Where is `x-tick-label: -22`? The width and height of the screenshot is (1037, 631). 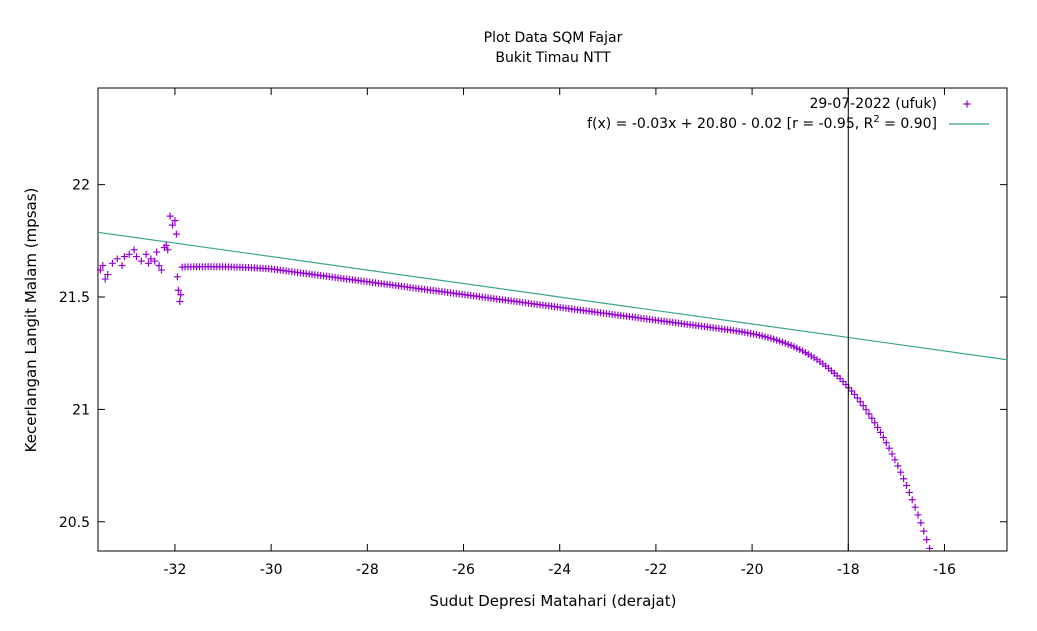
x-tick-label: -22 is located at coordinates (655, 570).